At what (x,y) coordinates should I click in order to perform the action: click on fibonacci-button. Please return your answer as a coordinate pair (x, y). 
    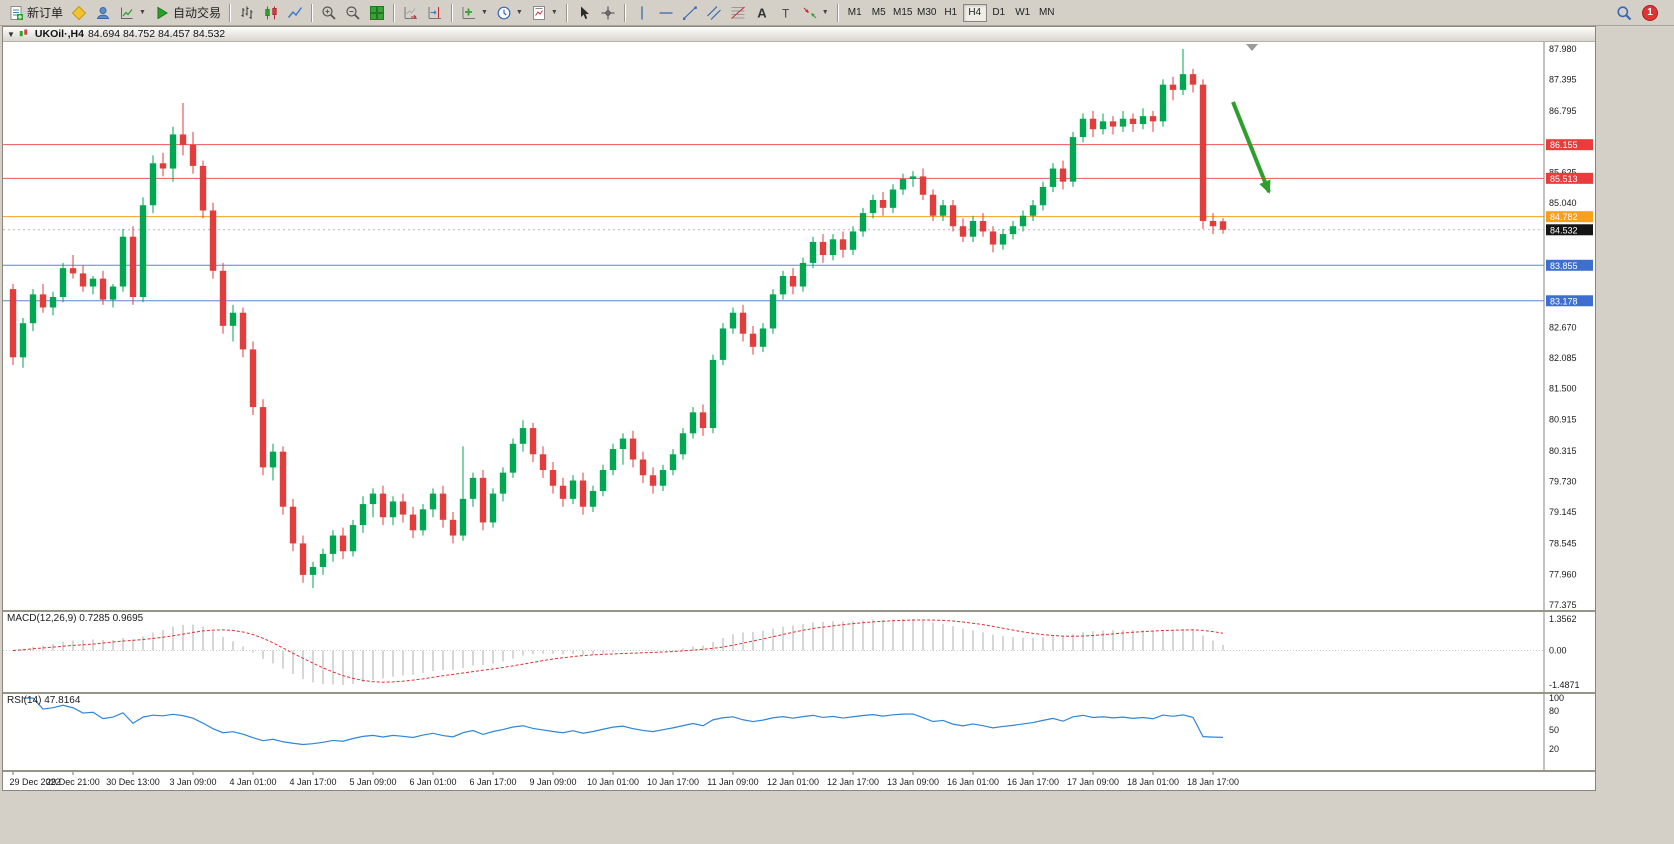
    Looking at the image, I should click on (738, 13).